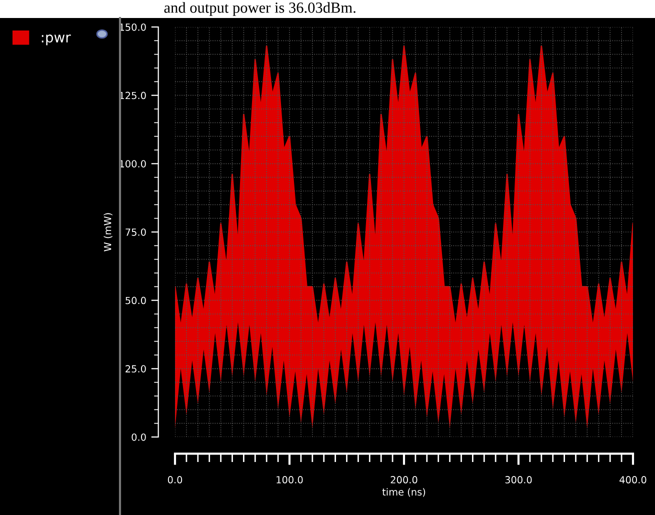 This screenshot has height=515, width=655. What do you see at coordinates (518, 480) in the screenshot?
I see `x-tick-label: 300.0` at bounding box center [518, 480].